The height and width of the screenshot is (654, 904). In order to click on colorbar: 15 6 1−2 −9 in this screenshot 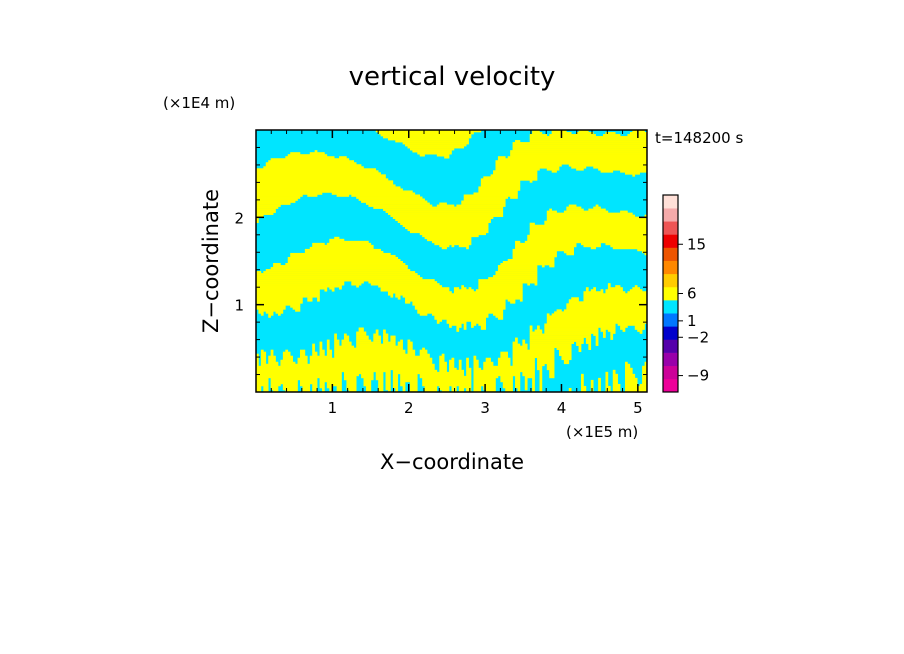, I will do `click(685, 293)`.